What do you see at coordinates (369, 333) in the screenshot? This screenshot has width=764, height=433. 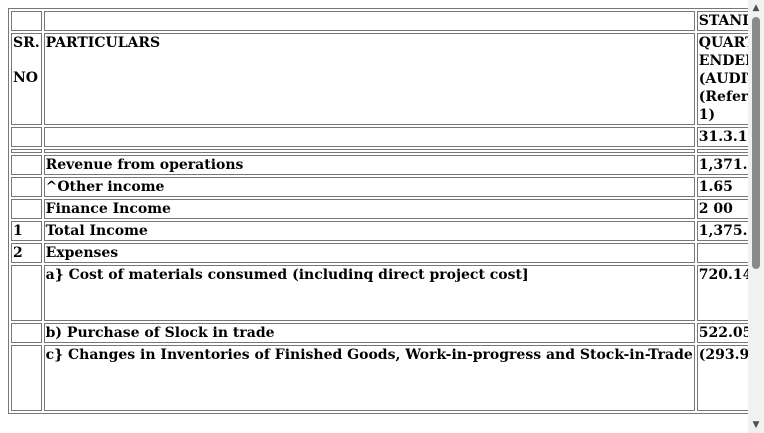 I see `particular-cell: b) Purchase of Slock in trade` at bounding box center [369, 333].